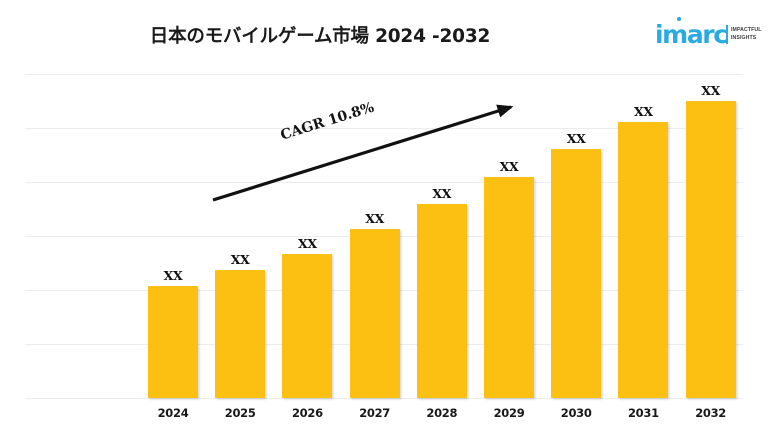  I want to click on x-axis-tick-label: 2030, so click(576, 413).